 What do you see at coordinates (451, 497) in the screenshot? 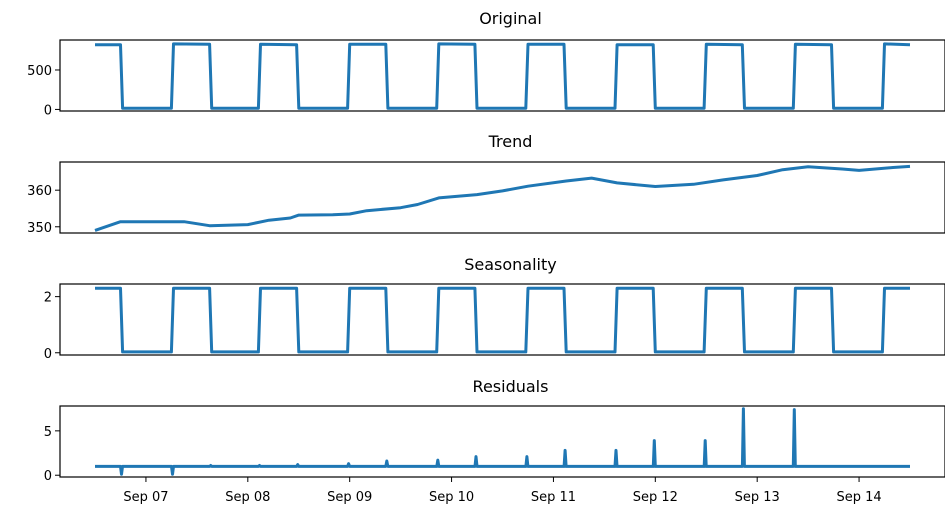
I see `x-tick-label: Sep 10` at bounding box center [451, 497].